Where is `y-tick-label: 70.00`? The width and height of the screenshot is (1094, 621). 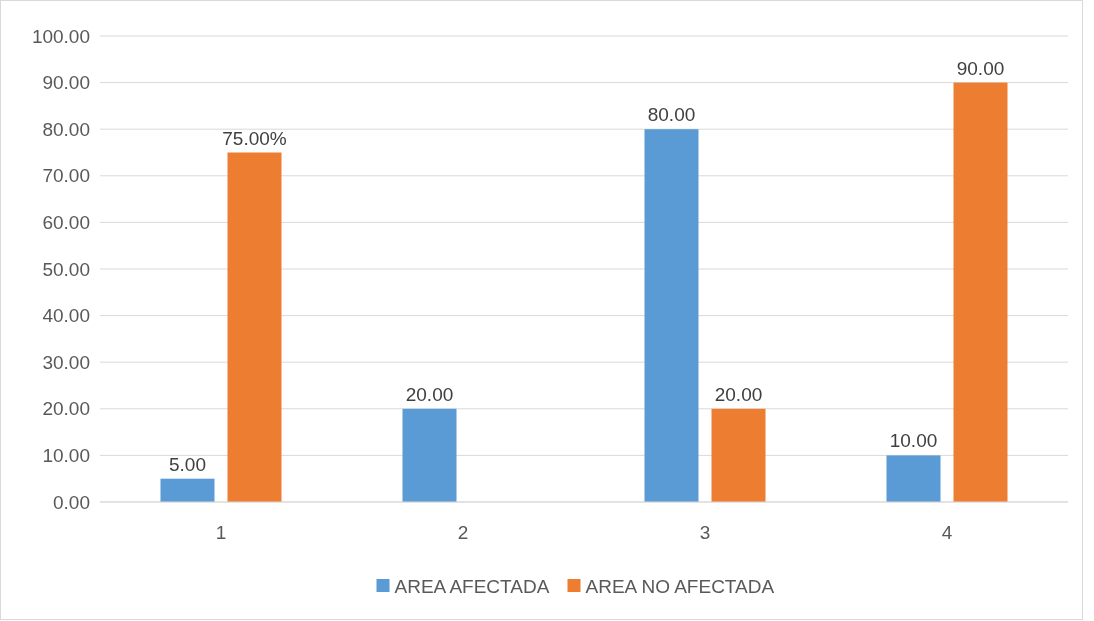
y-tick-label: 70.00 is located at coordinates (66, 176).